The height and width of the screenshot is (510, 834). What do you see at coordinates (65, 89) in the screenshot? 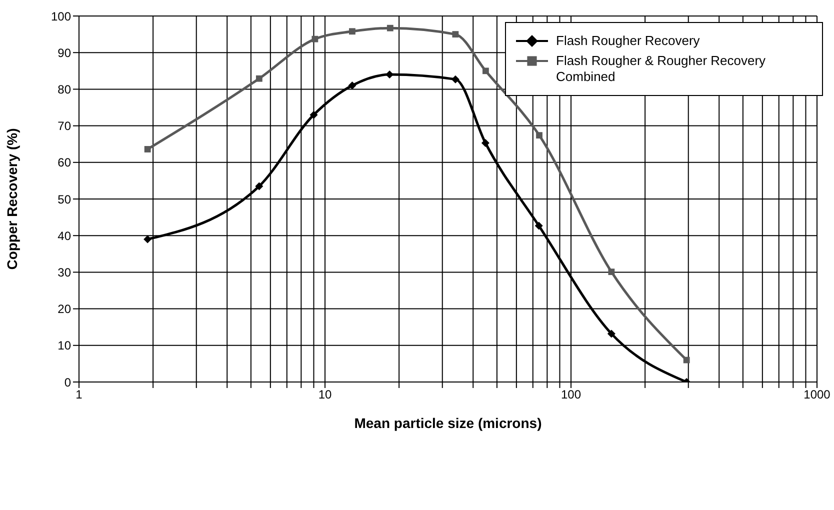
I see `y-tick-label: 80` at bounding box center [65, 89].